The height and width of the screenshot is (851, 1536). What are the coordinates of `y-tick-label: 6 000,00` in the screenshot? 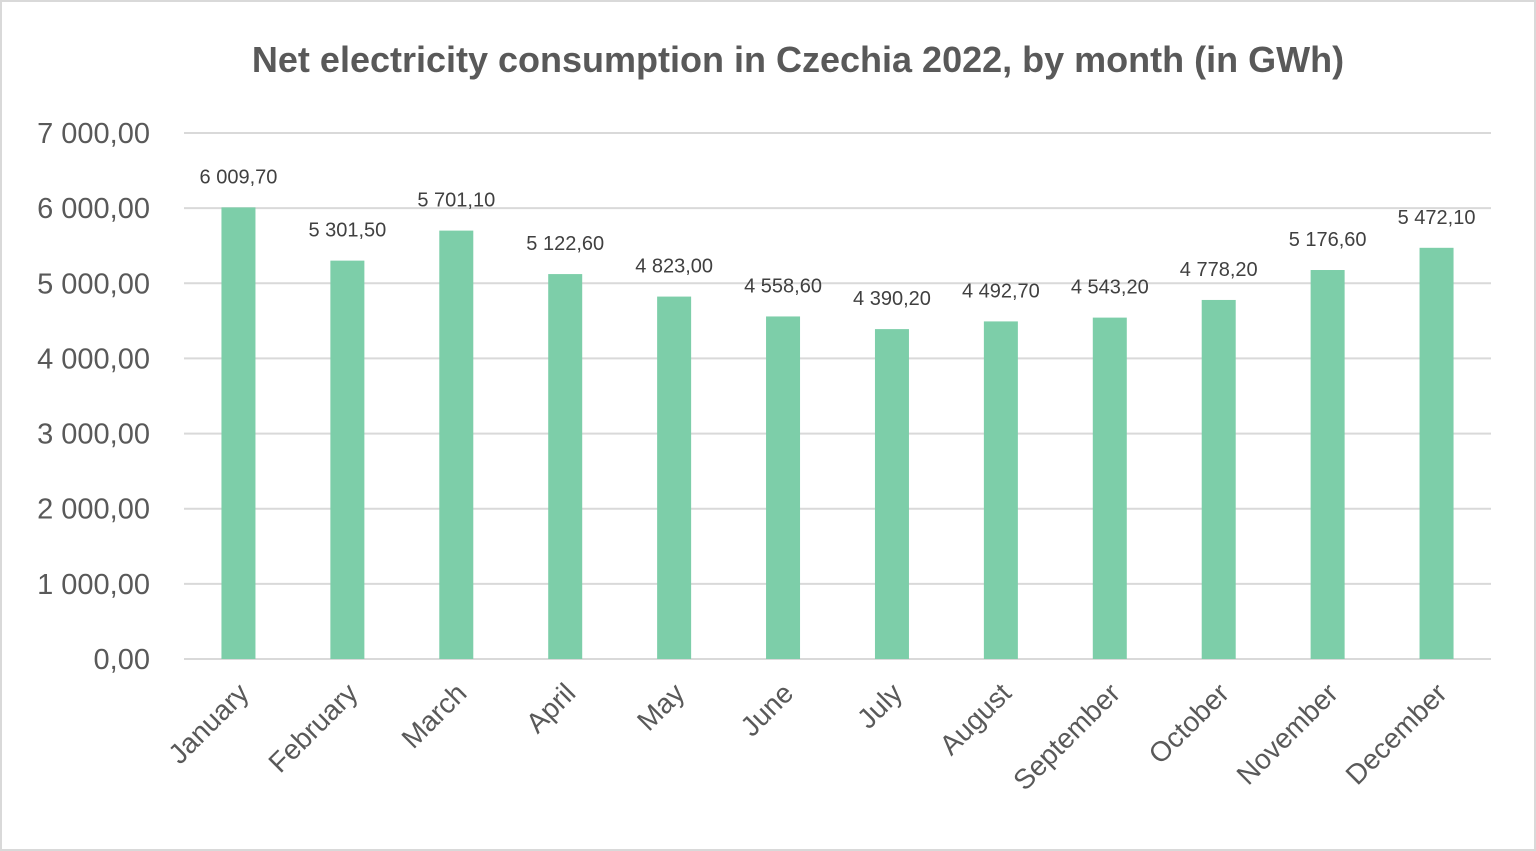 It's located at (93, 209).